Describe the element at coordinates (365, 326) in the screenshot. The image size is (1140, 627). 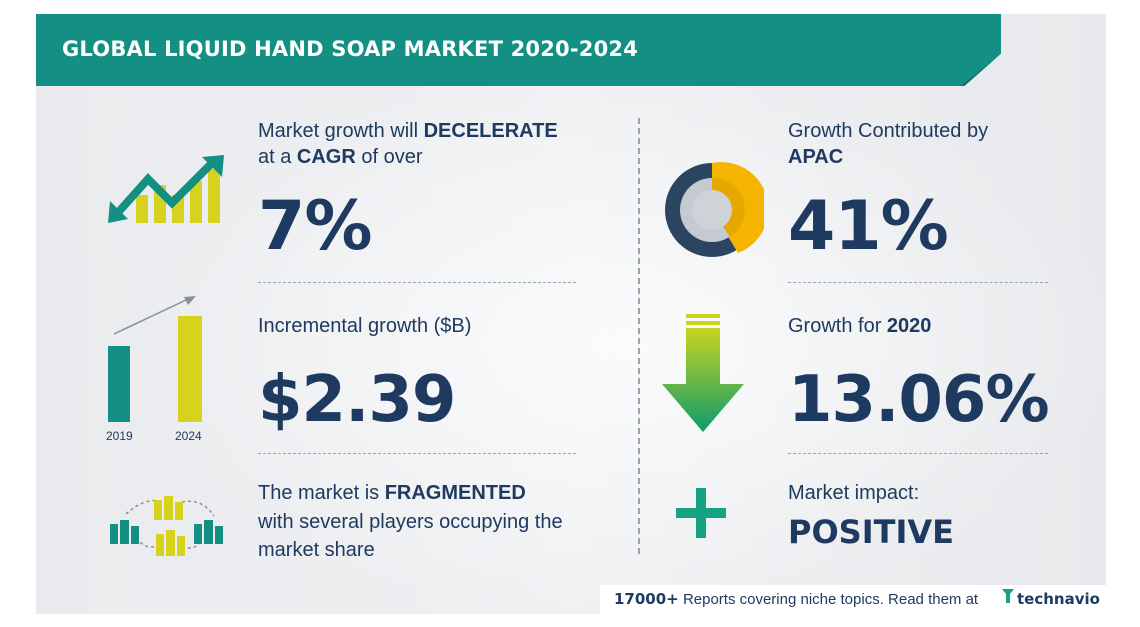
I see `incremental-growth-label: Incremental growth ($B)` at that location.